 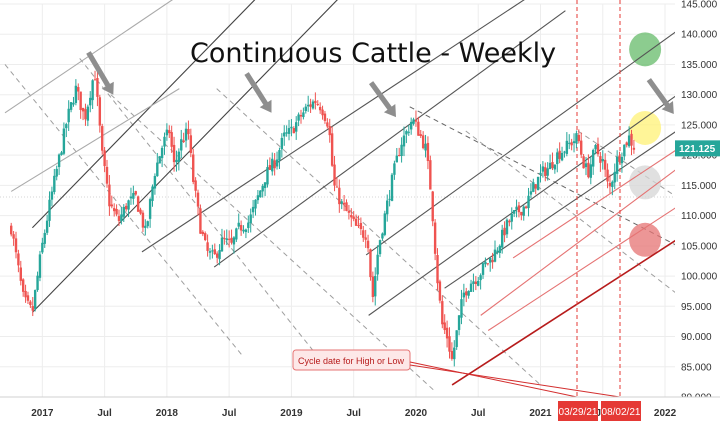 I want to click on cycle-date-lines, so click(x=598, y=198).